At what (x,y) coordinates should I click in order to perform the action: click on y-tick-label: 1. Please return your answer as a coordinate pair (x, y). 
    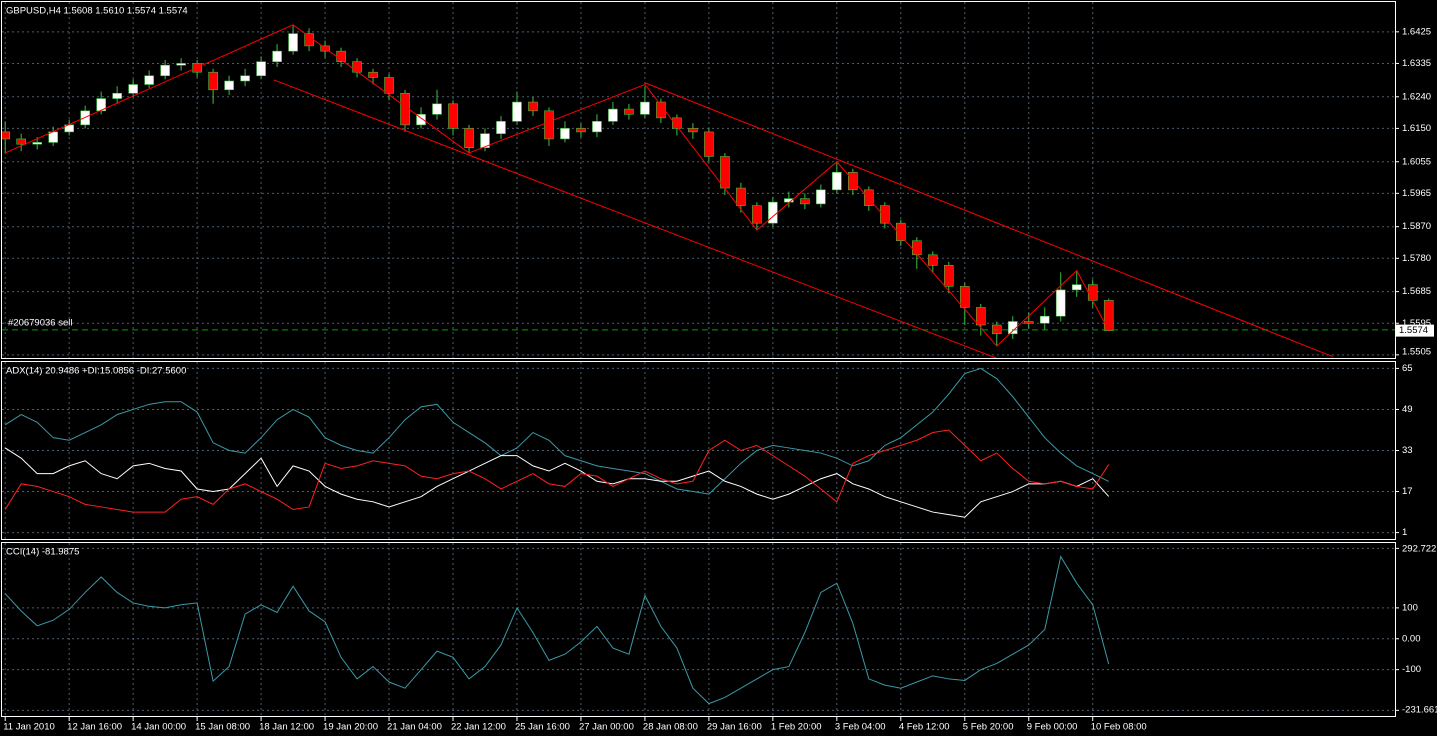
    Looking at the image, I should click on (1404, 532).